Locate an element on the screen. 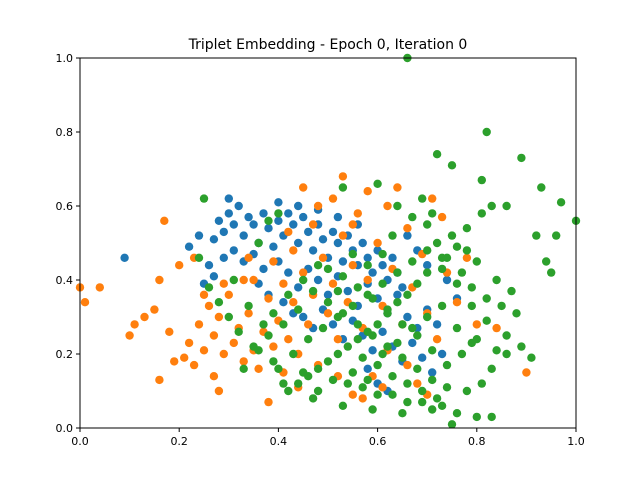 Image resolution: width=640 pixels, height=480 pixels. y-tick-label-4: 0.8 is located at coordinates (65, 132).